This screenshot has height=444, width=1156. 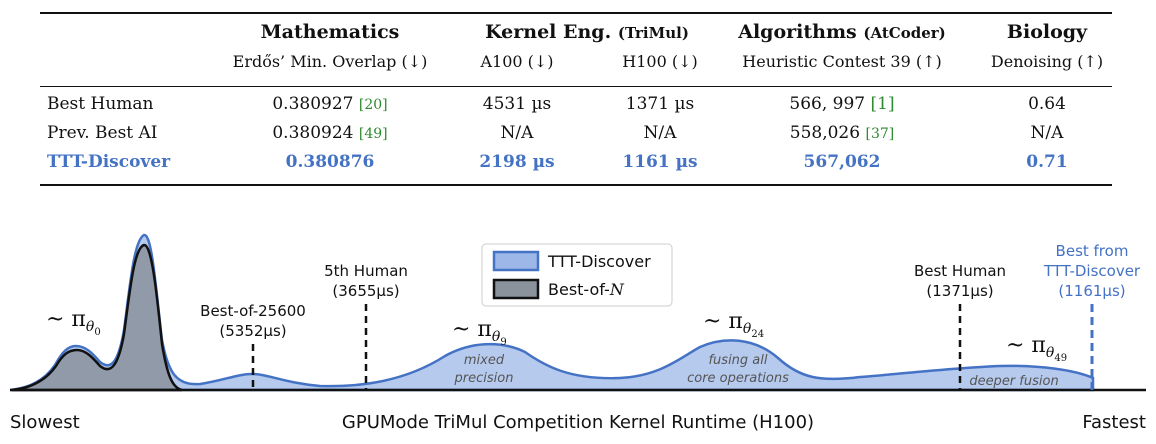 What do you see at coordinates (738, 378) in the screenshot?
I see `annotation-label: core operations` at bounding box center [738, 378].